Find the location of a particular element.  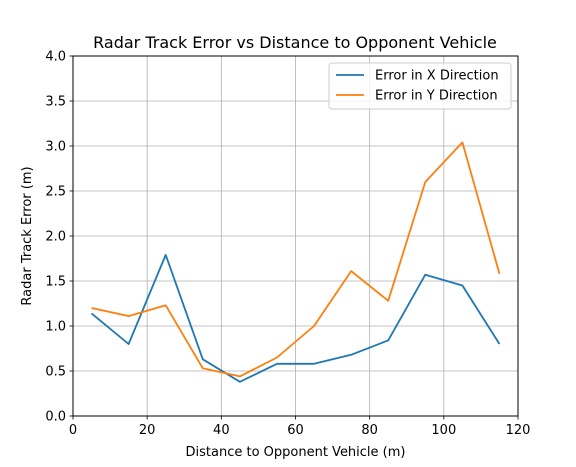

legend-label: Error in Y Direction is located at coordinates (436, 96).